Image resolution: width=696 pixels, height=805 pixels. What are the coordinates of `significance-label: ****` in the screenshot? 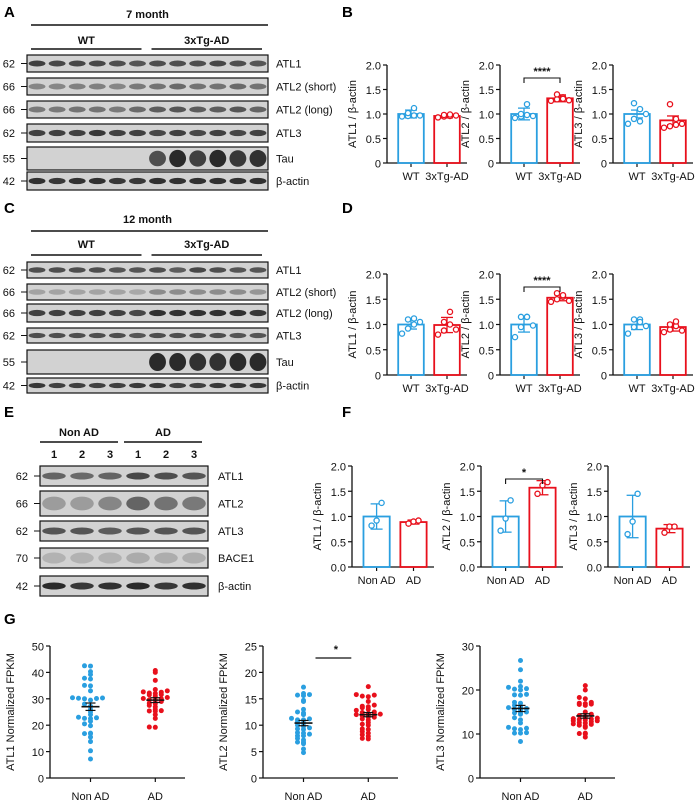 It's located at (542, 72).